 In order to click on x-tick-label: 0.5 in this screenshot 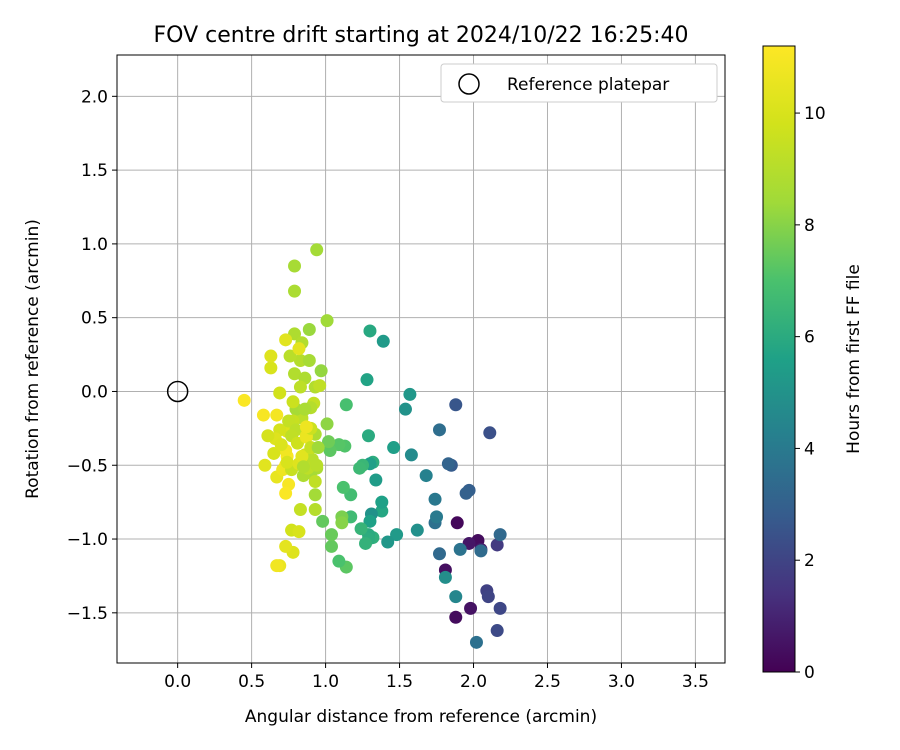, I will do `click(251, 682)`.